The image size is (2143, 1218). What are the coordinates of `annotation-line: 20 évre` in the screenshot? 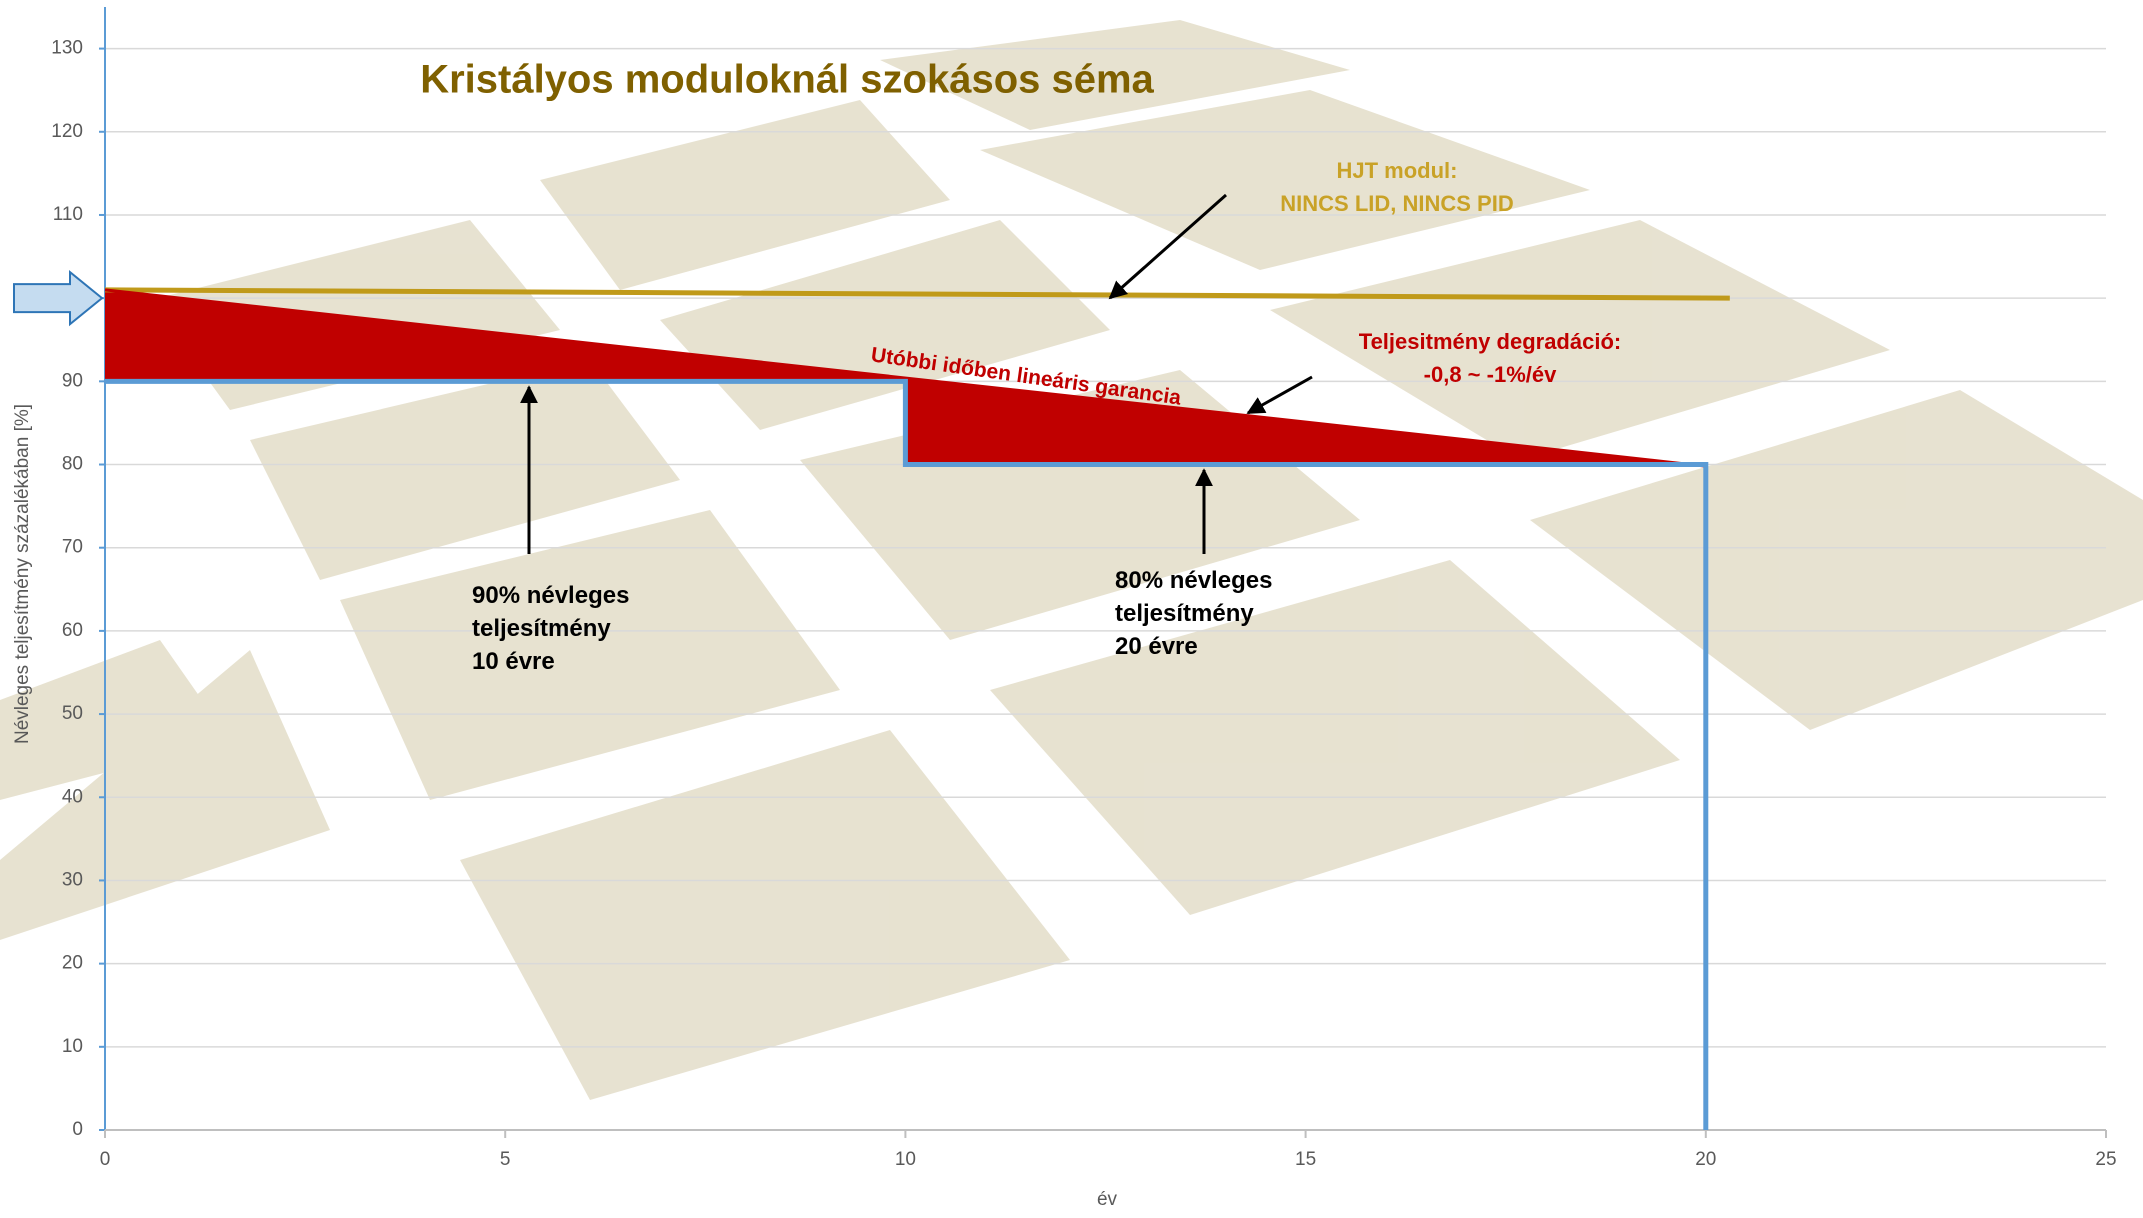 It's located at (1156, 646).